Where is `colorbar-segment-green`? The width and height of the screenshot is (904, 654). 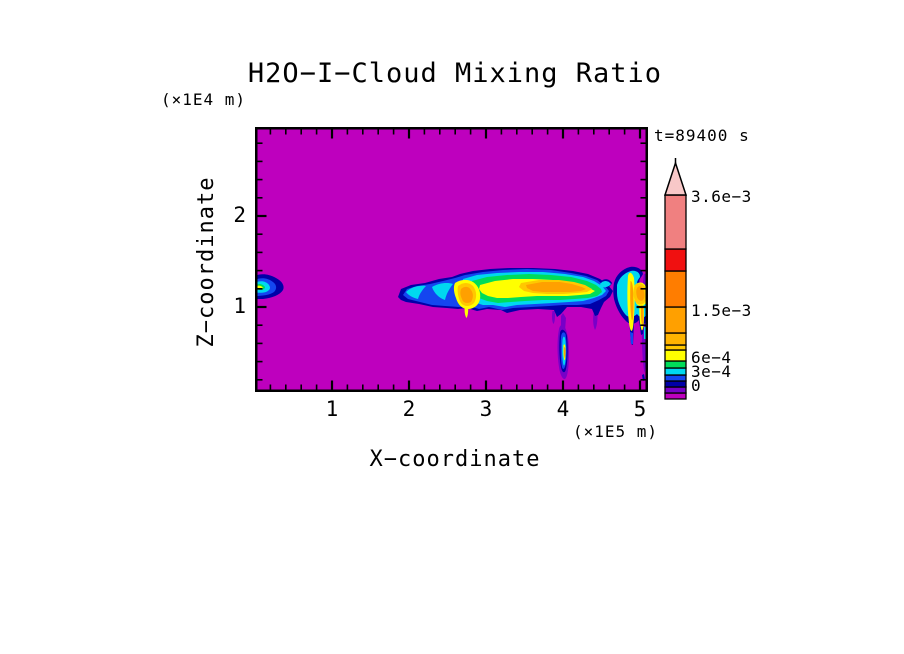 colorbar-segment-green is located at coordinates (675, 364).